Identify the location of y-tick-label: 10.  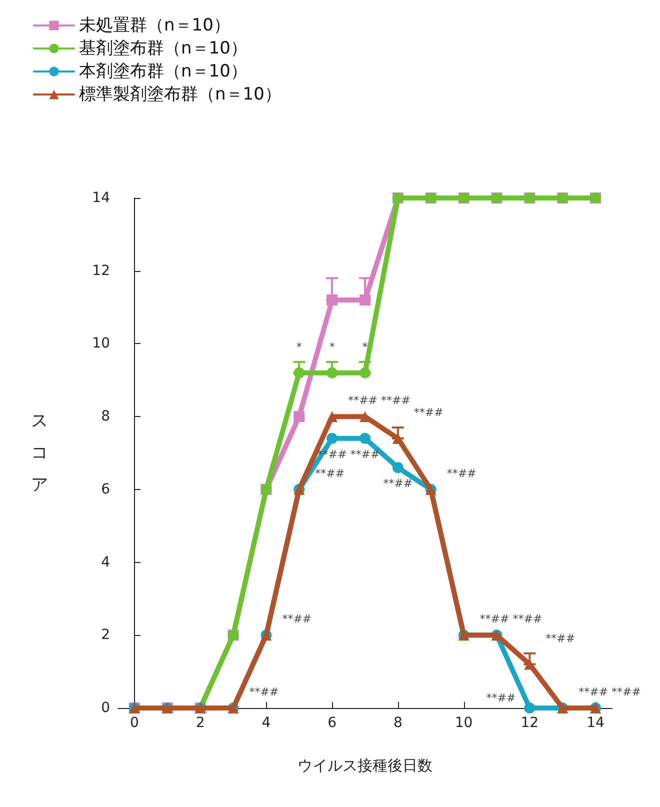
(101, 344).